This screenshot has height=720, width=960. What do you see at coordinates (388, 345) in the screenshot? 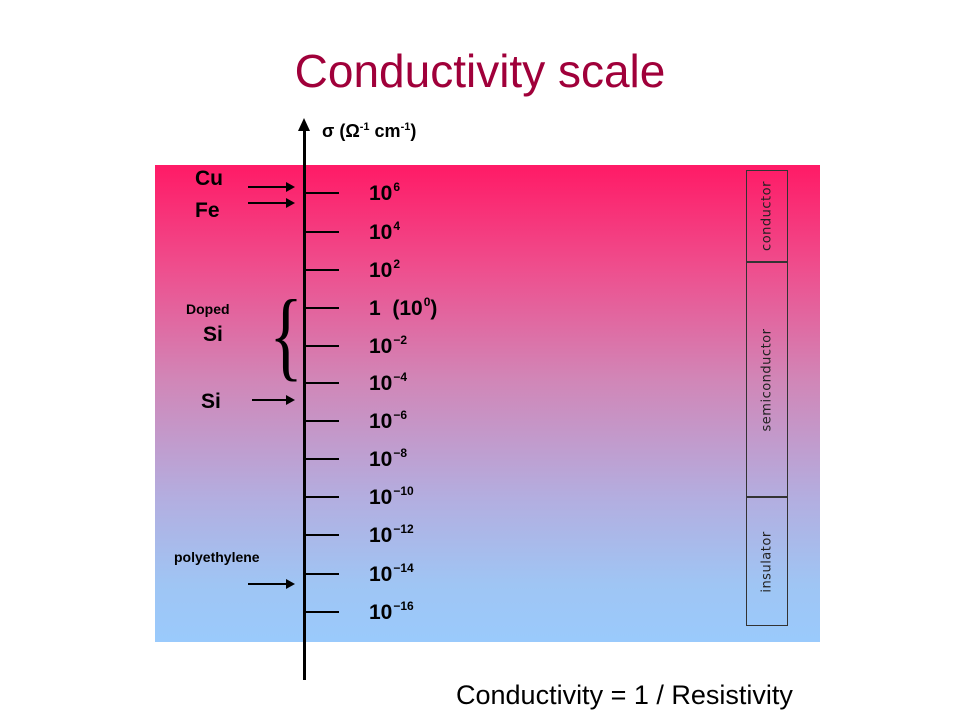
I see `scale-label: 10⁻²` at bounding box center [388, 345].